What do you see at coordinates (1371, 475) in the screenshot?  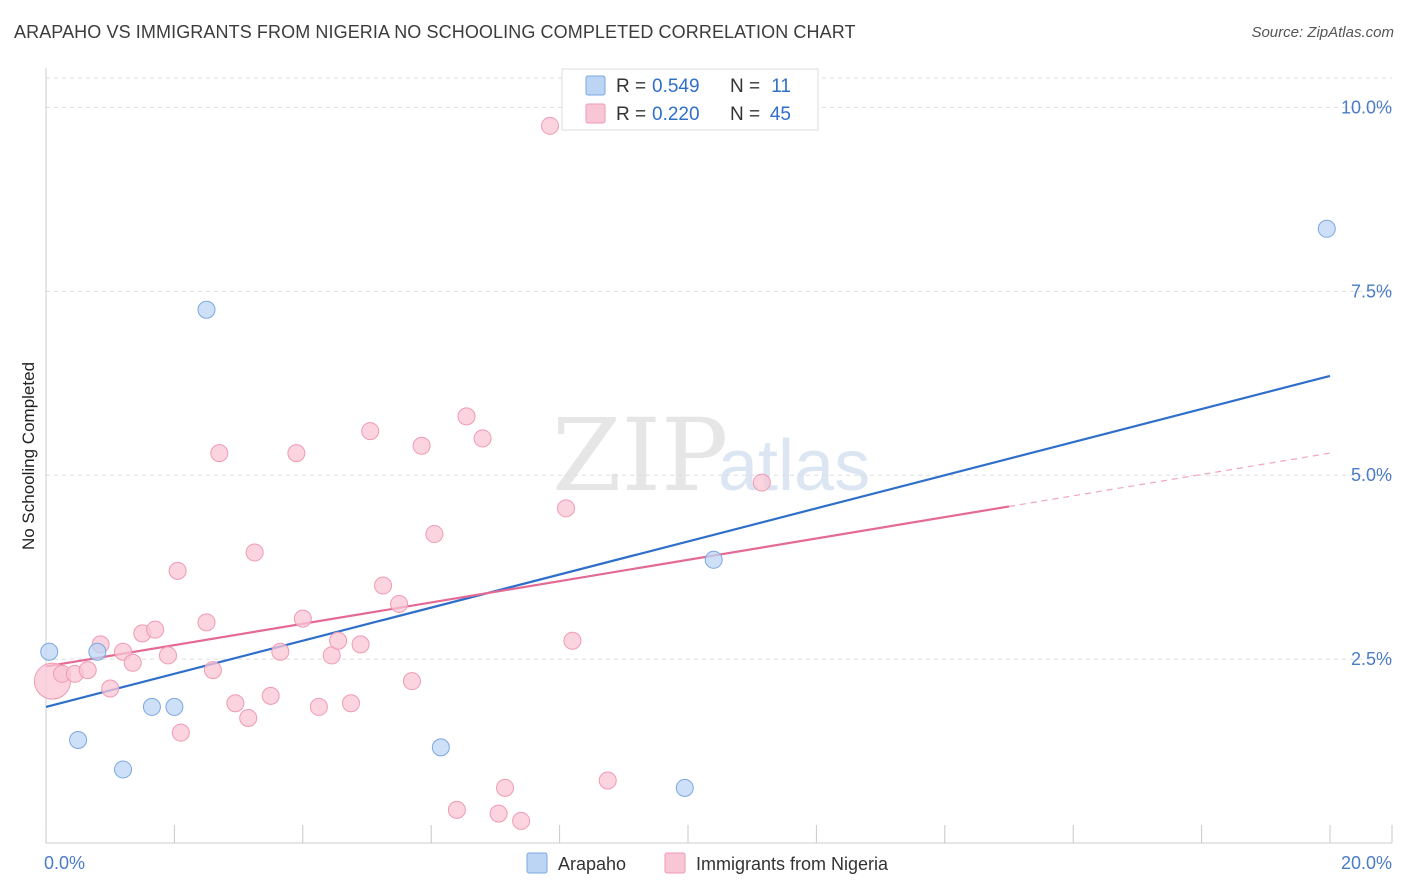 I see `y-tick-label: 5.0%` at bounding box center [1371, 475].